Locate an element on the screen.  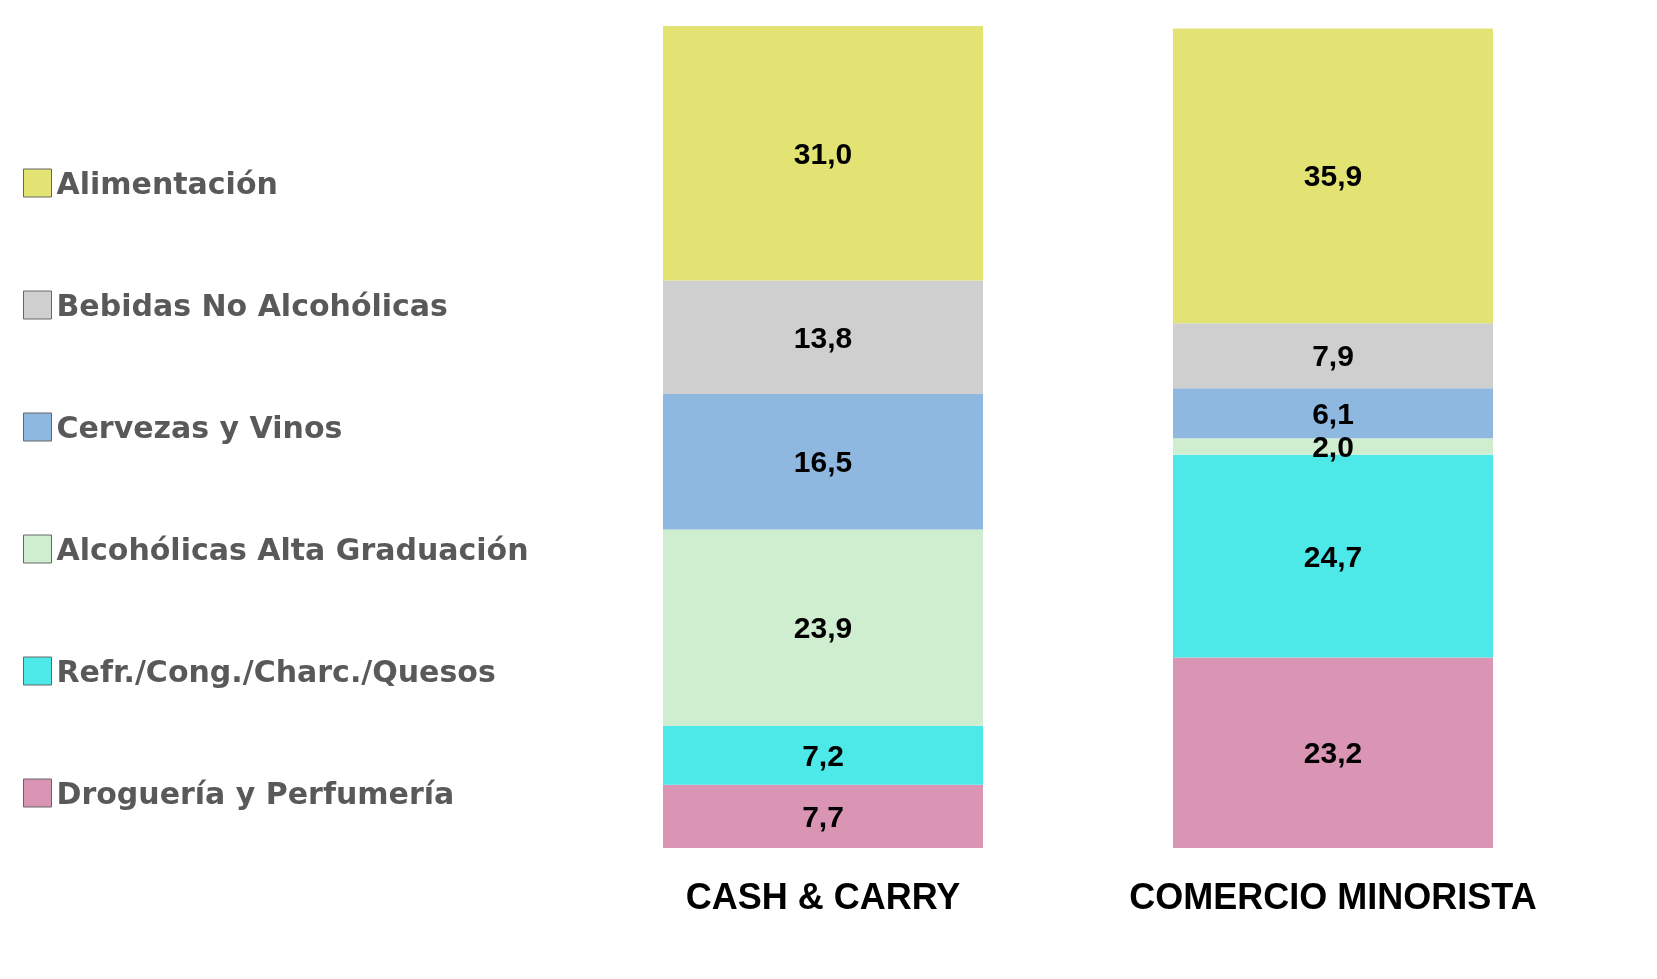
data-label: 13,8 is located at coordinates (823, 337).